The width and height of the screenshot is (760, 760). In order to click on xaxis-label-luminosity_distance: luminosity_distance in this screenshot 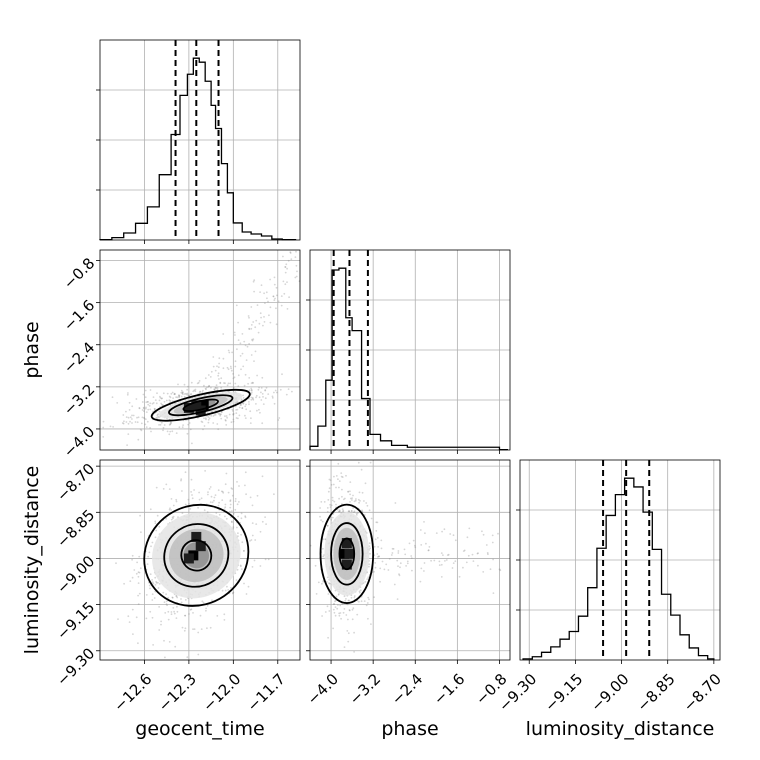, I will do `click(620, 729)`.